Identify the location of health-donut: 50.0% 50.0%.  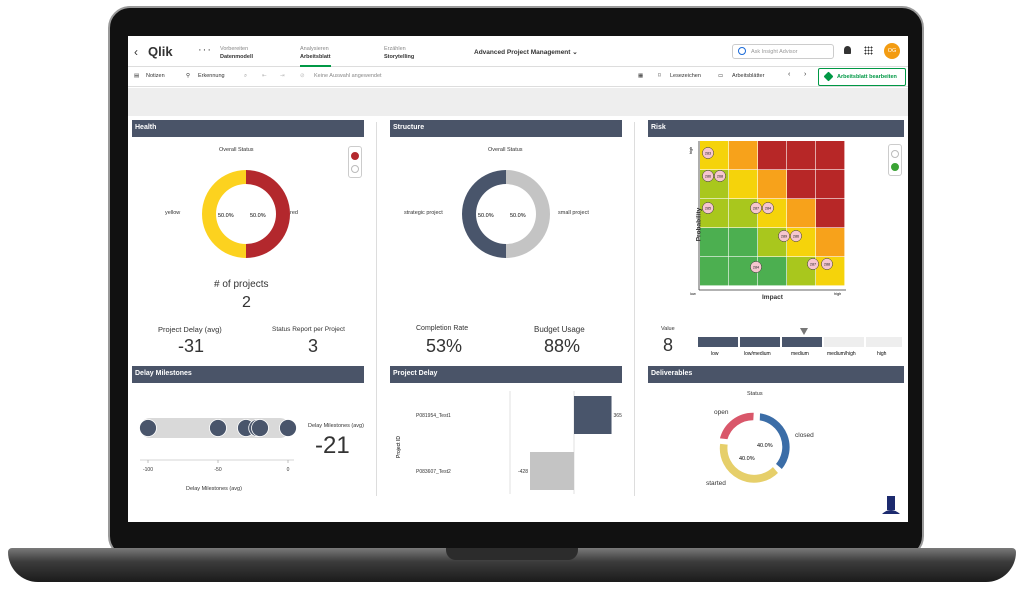
(246, 214).